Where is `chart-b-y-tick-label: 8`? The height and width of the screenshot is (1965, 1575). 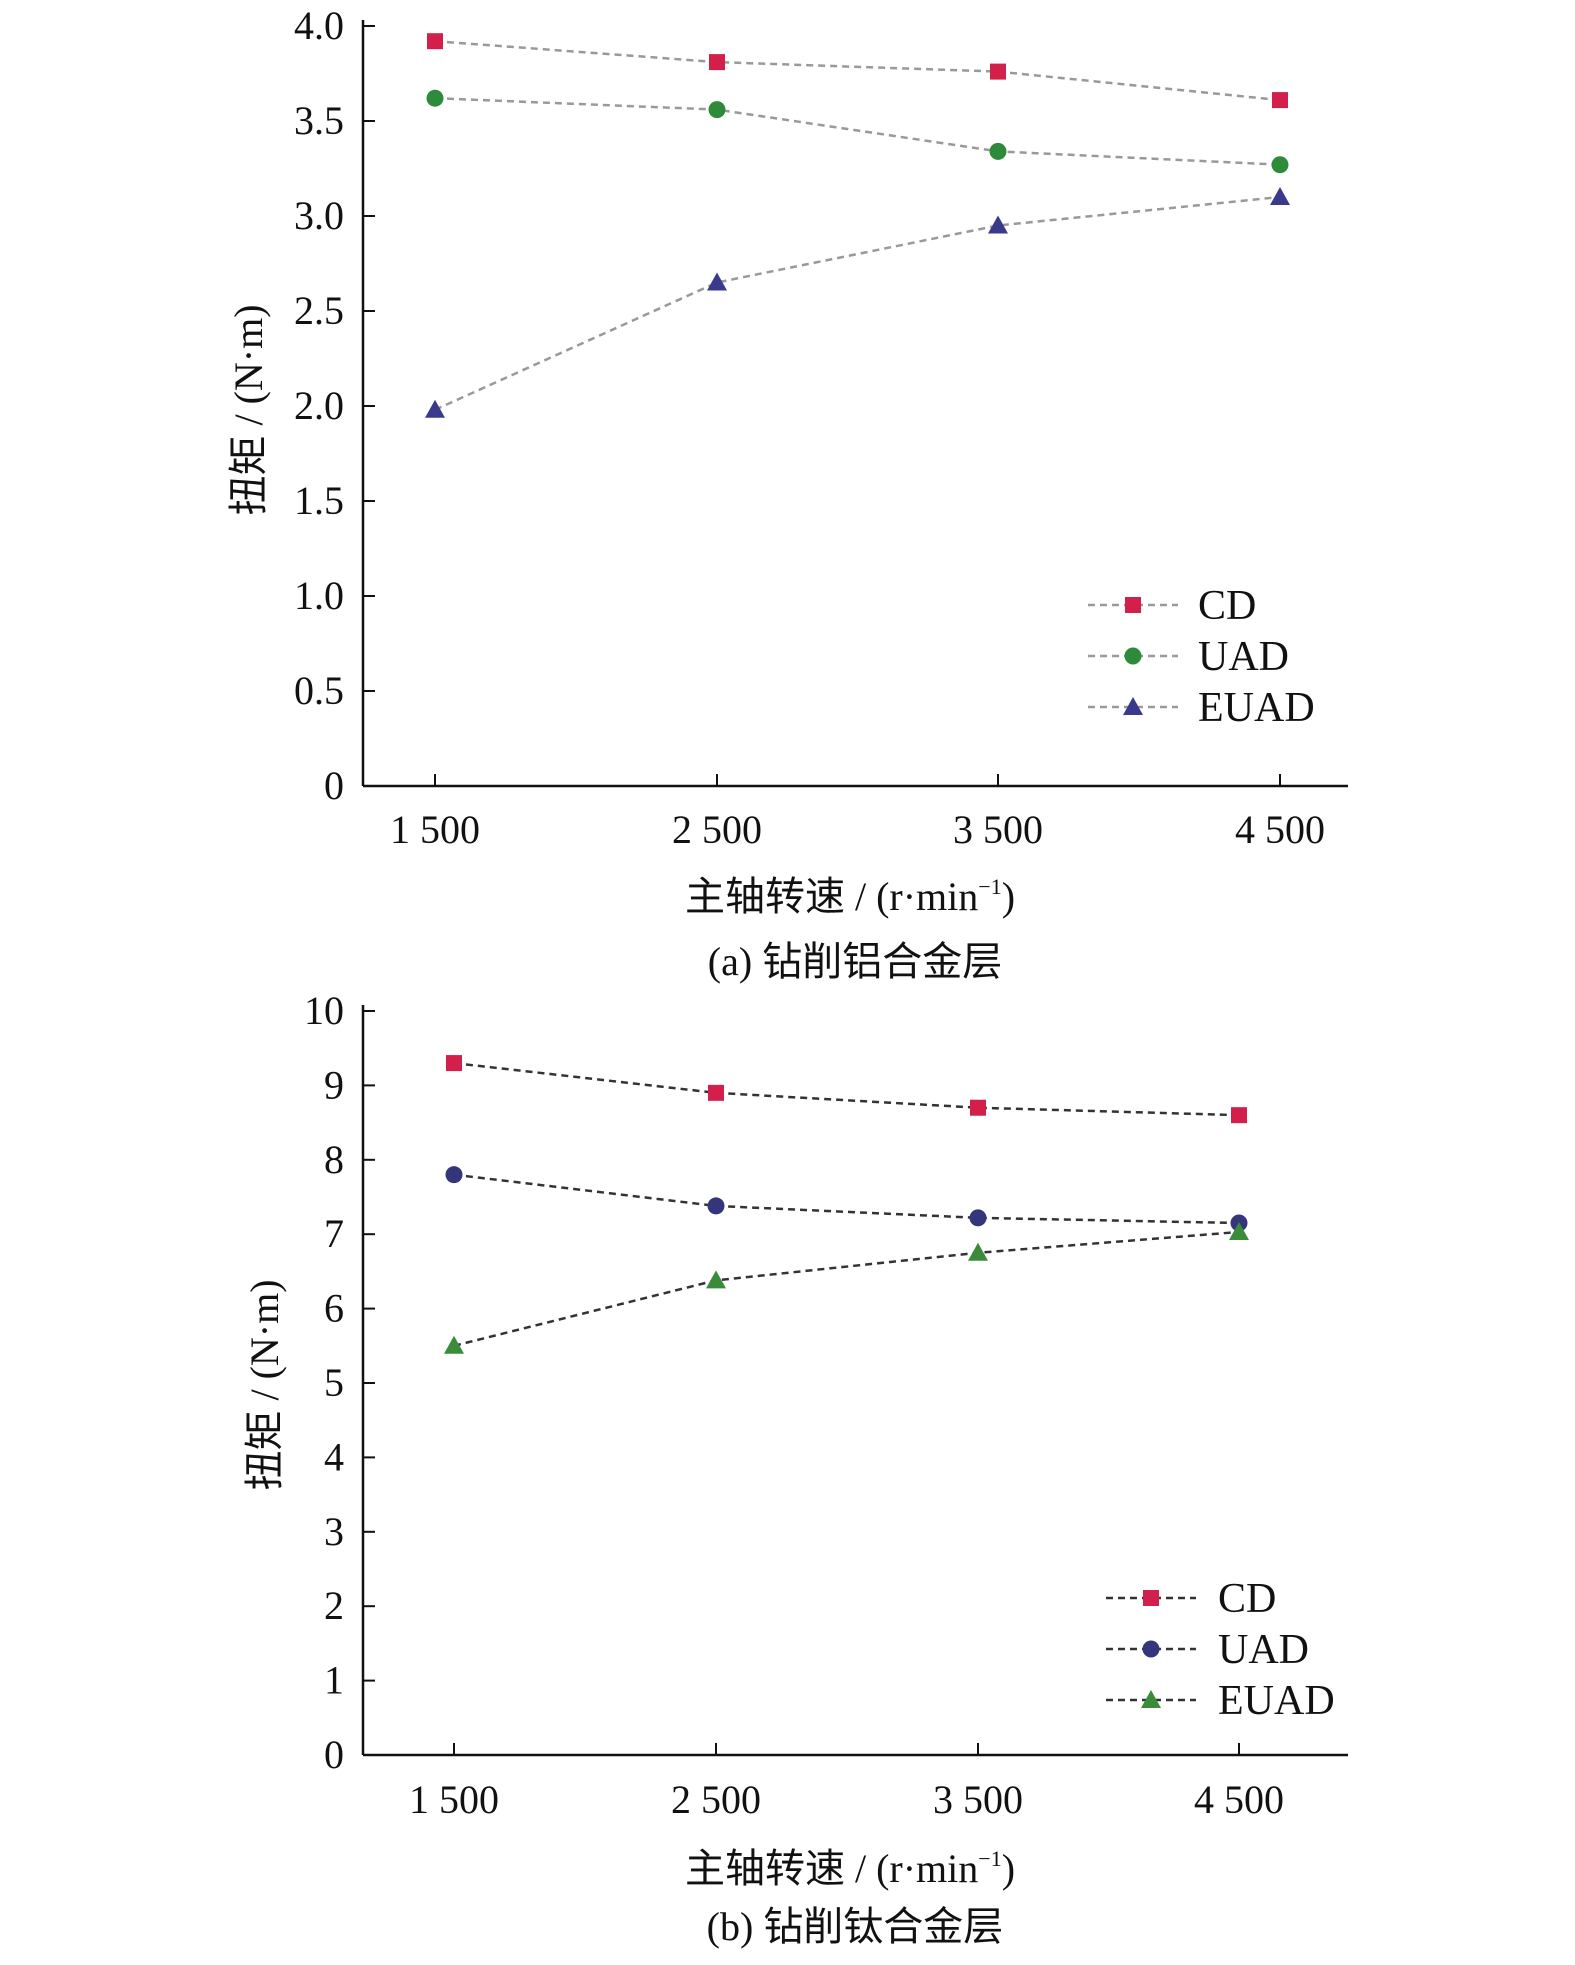 chart-b-y-tick-label: 8 is located at coordinates (334, 1159).